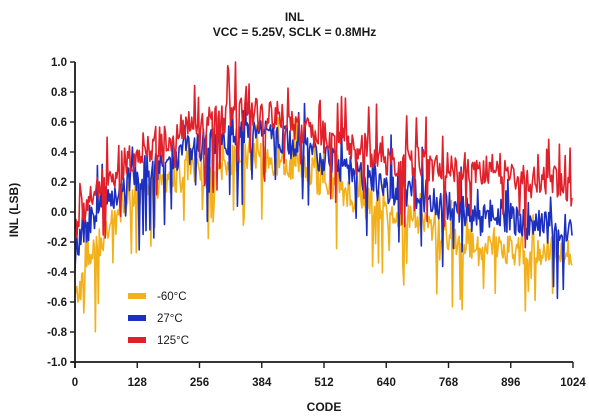 This screenshot has height=417, width=589. I want to click on y-tick-label: -0.4, so click(57, 273).